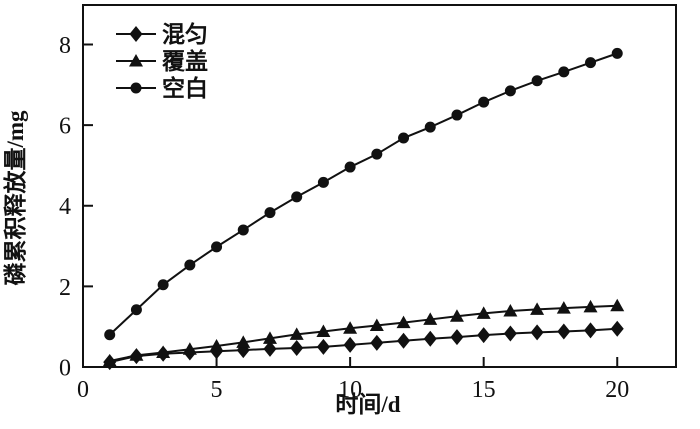 Image resolution: width=700 pixels, height=429 pixels. I want to click on legend-marker-diamond, so click(136, 34).